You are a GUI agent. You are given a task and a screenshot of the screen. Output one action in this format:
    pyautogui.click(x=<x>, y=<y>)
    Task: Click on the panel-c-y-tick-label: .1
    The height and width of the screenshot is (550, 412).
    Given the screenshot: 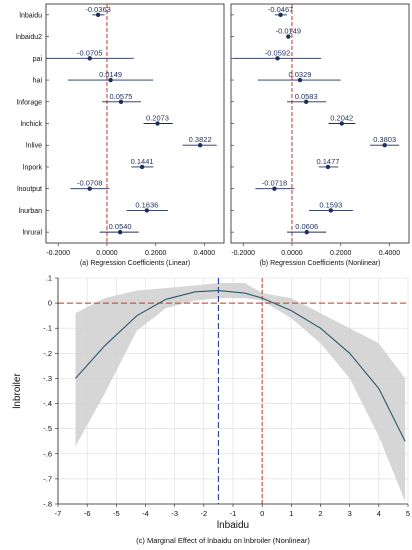 What is the action you would take?
    pyautogui.click(x=49, y=278)
    